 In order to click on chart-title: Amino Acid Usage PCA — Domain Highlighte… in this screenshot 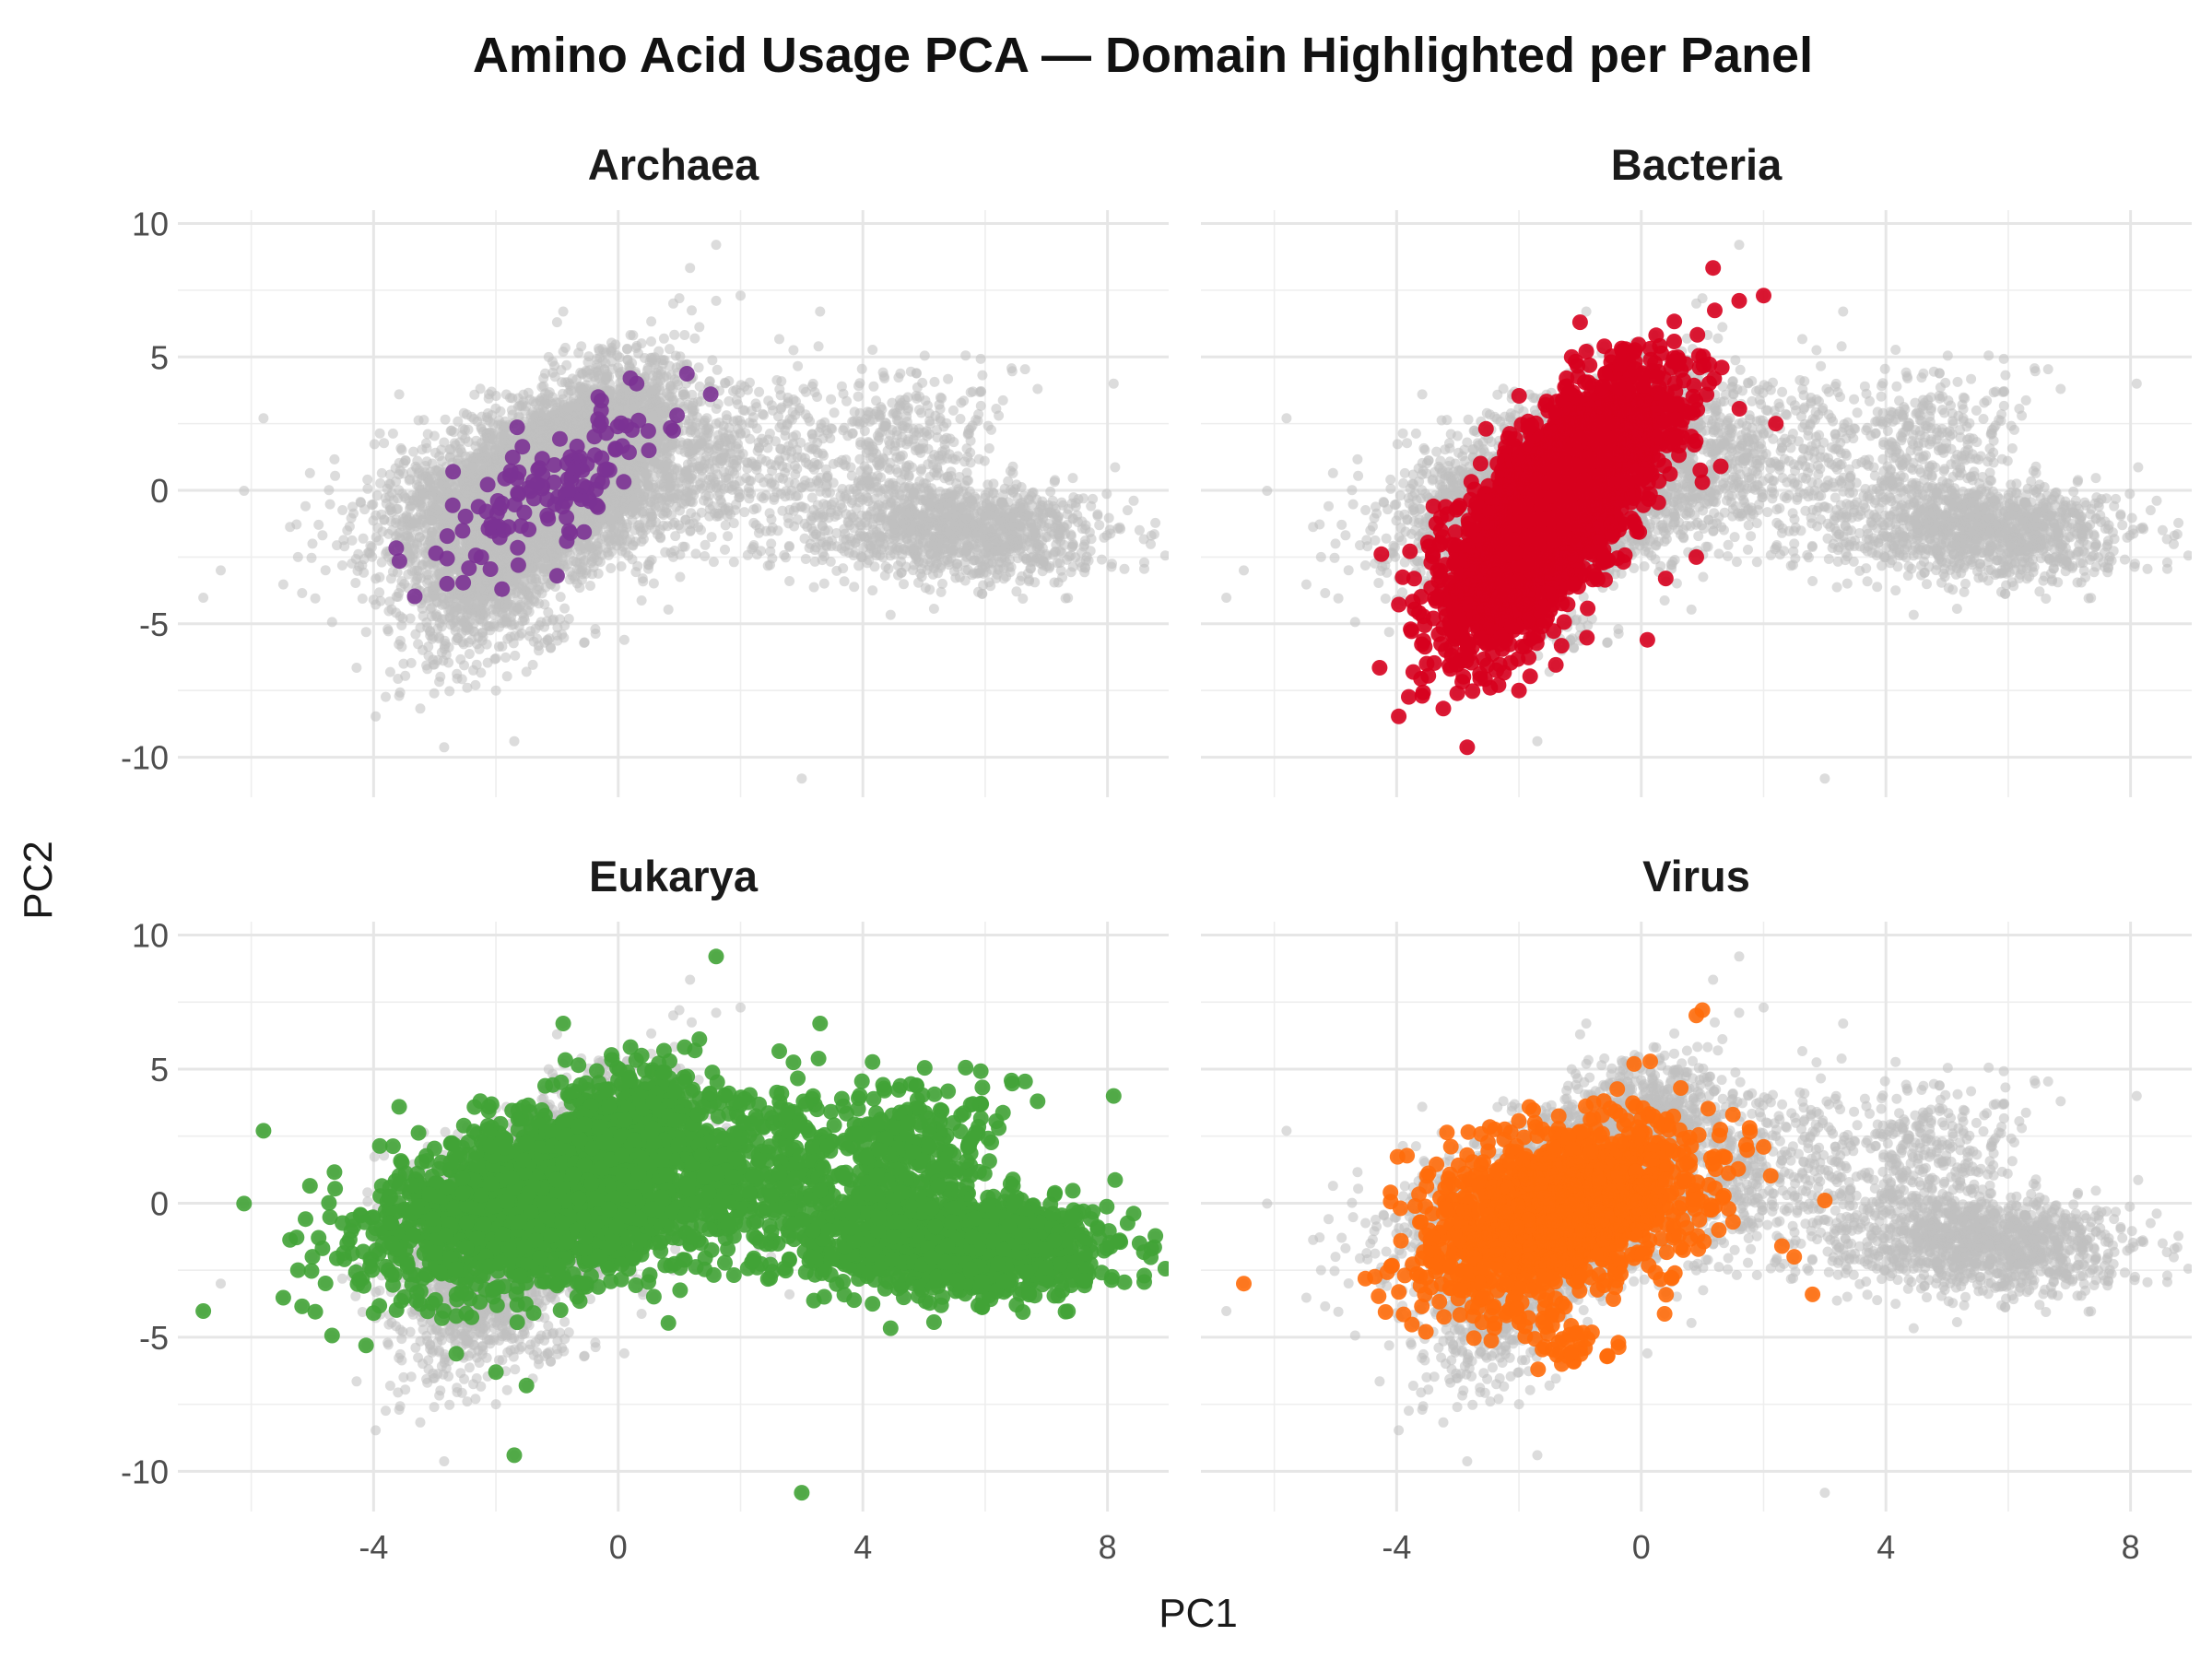, I will do `click(1143, 55)`.